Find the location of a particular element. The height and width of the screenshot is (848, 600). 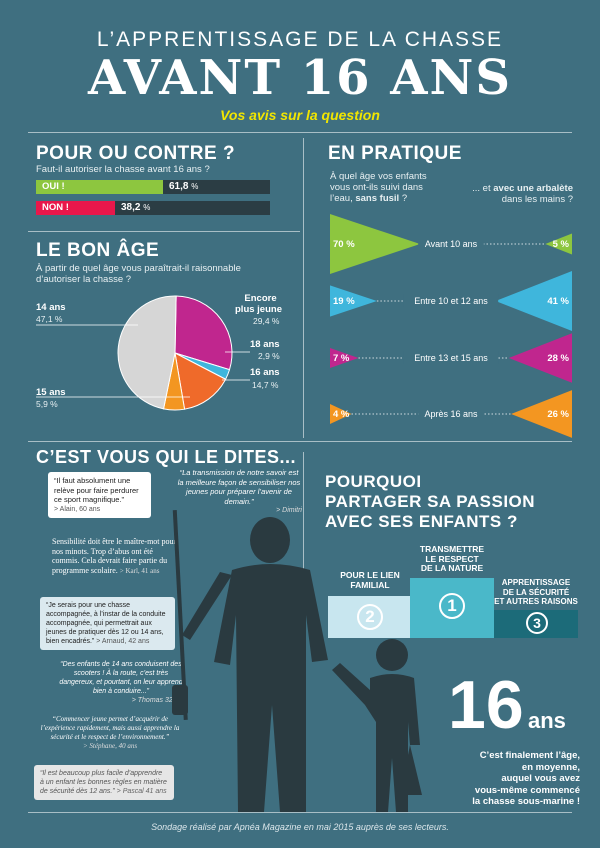

age-divider is located at coordinates (164, 231).